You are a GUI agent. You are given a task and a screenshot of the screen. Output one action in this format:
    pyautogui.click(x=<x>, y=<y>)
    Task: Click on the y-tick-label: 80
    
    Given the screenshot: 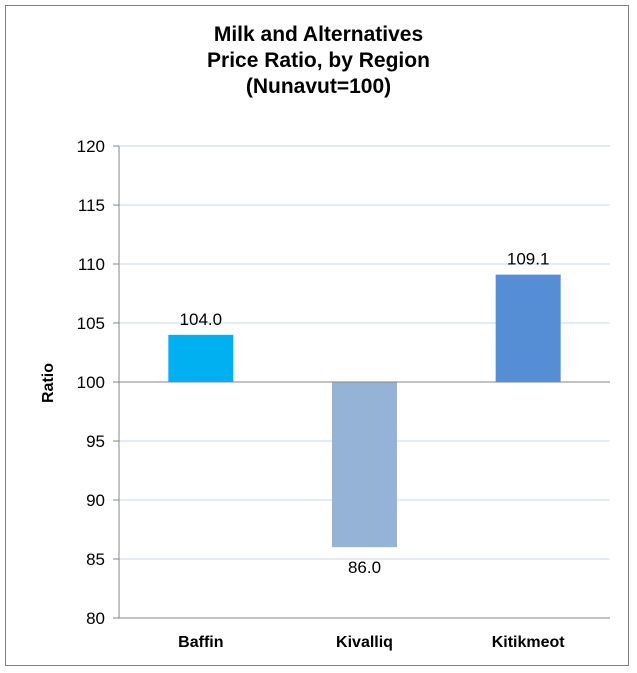 What is the action you would take?
    pyautogui.click(x=95, y=618)
    